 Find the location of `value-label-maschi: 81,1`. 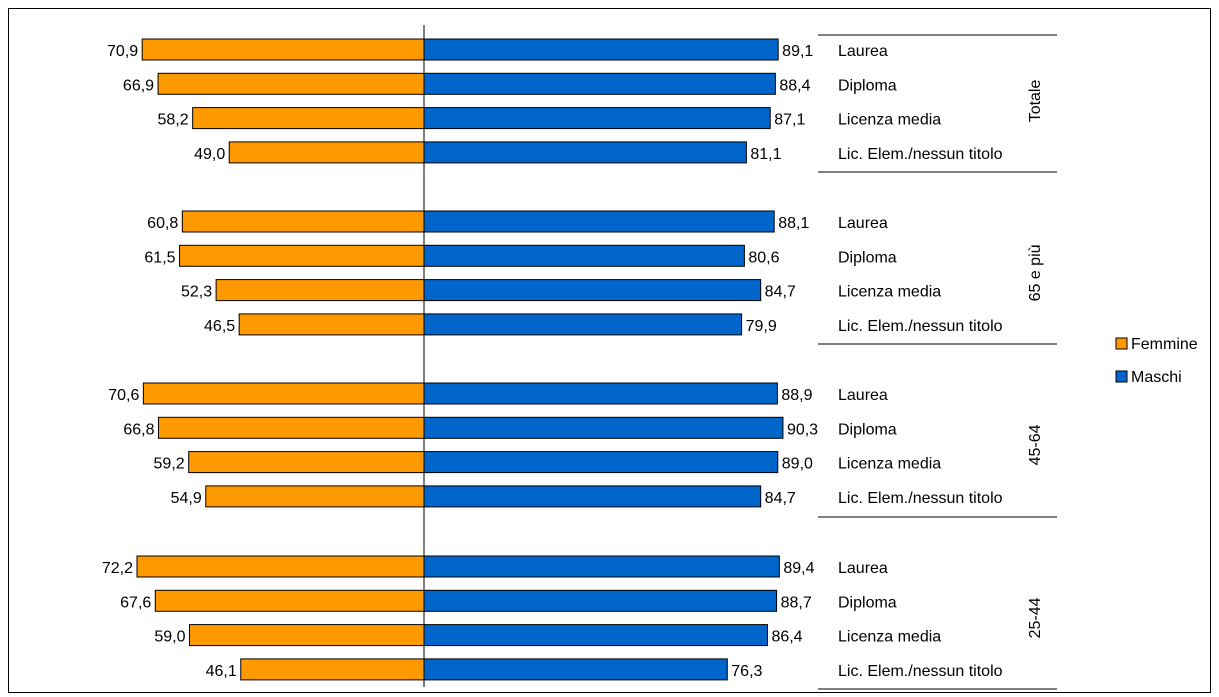

value-label-maschi: 81,1 is located at coordinates (765, 154).